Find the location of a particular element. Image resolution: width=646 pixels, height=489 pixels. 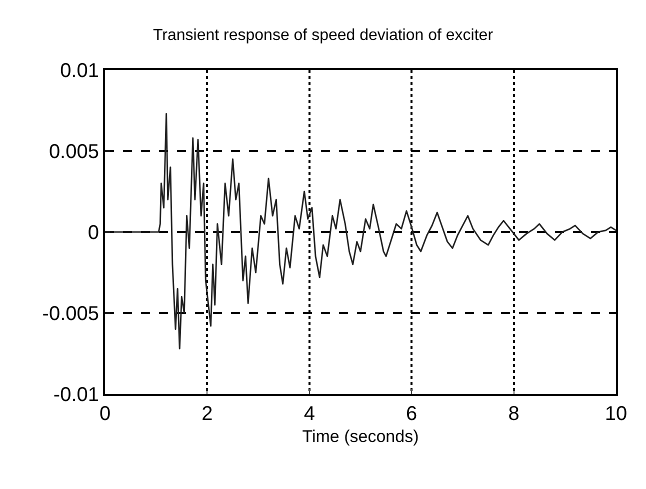

x-tick-label: 8 is located at coordinates (514, 414).